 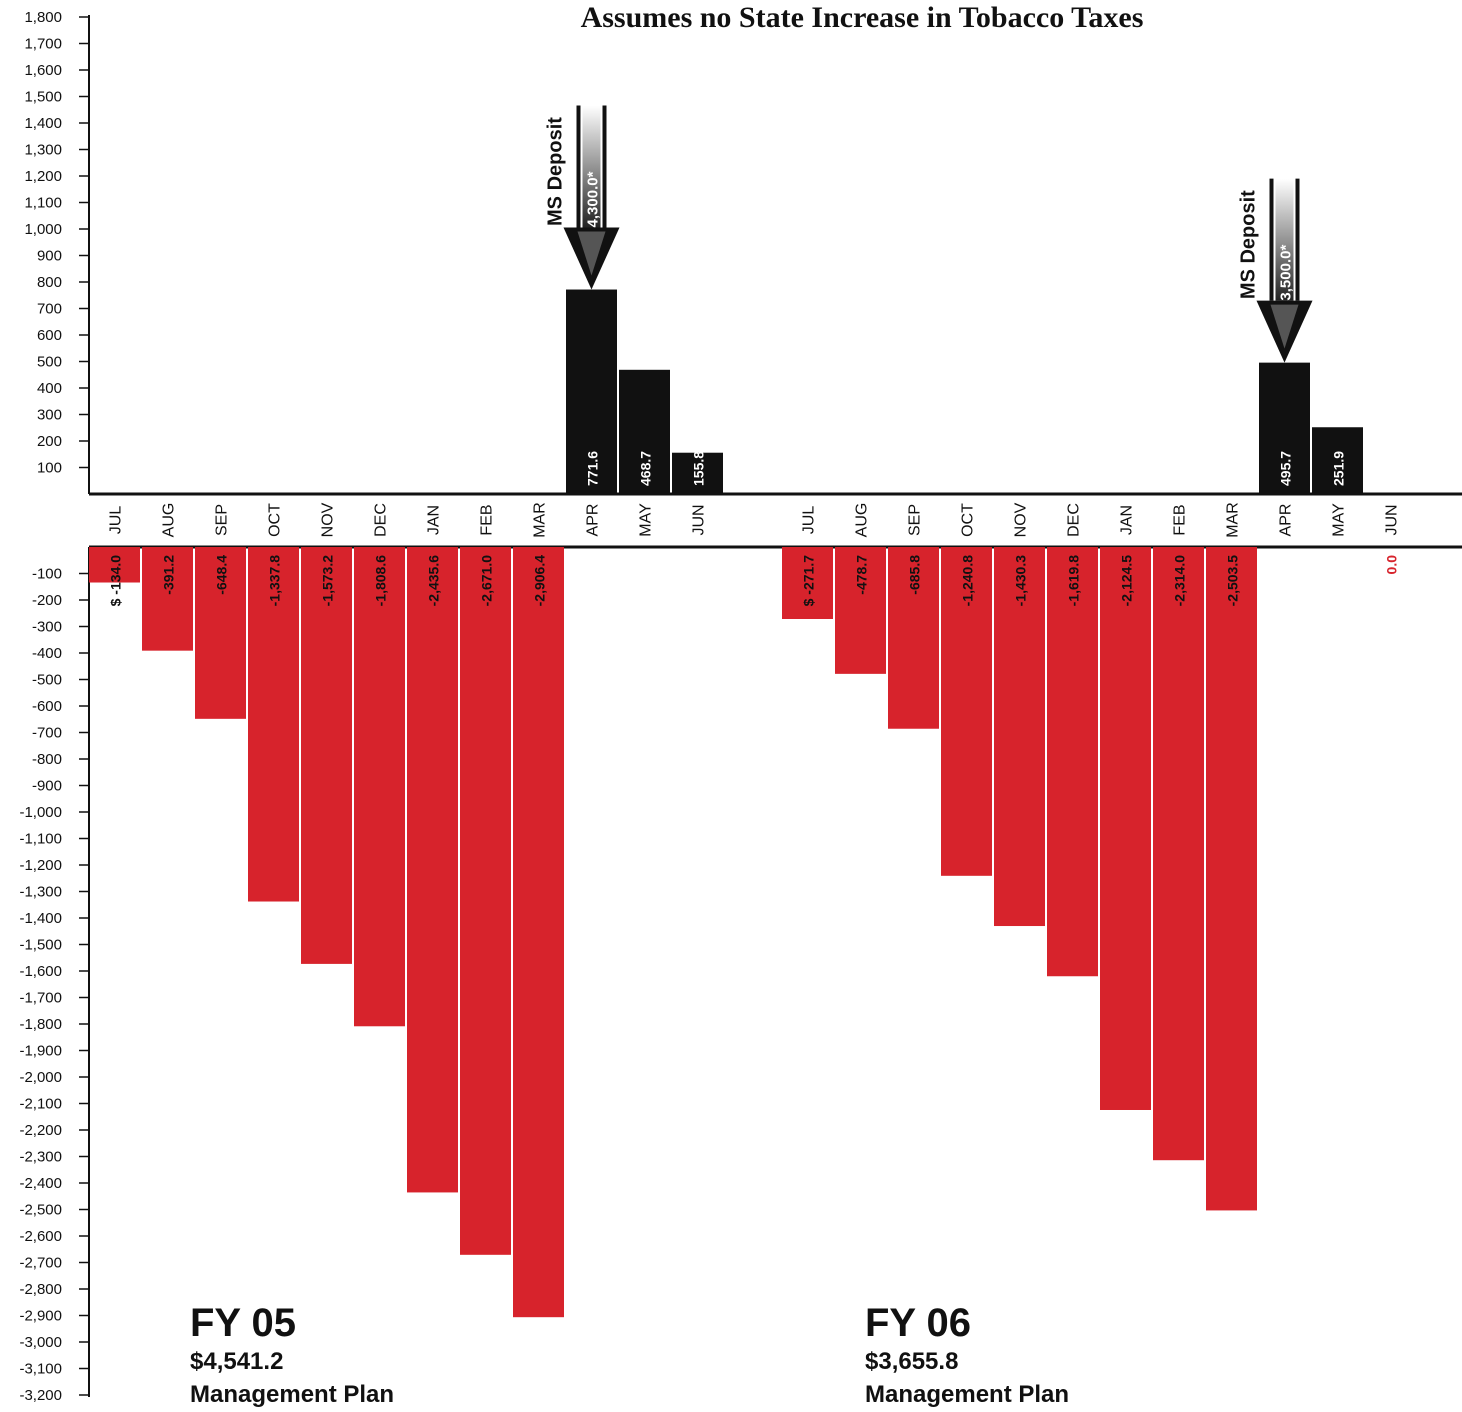 What do you see at coordinates (43, 203) in the screenshot?
I see `y-tick-label: 1,100` at bounding box center [43, 203].